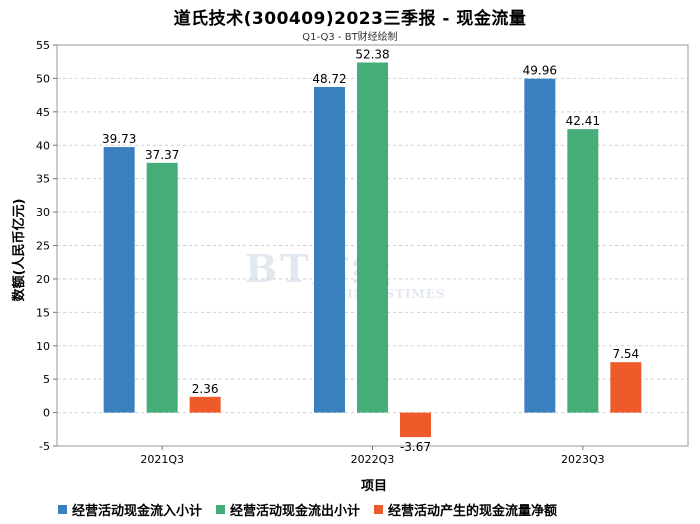 Image resolution: width=700 pixels, height=524 pixels. Describe the element at coordinates (46, 379) in the screenshot. I see `y-tick-label: 5` at that location.